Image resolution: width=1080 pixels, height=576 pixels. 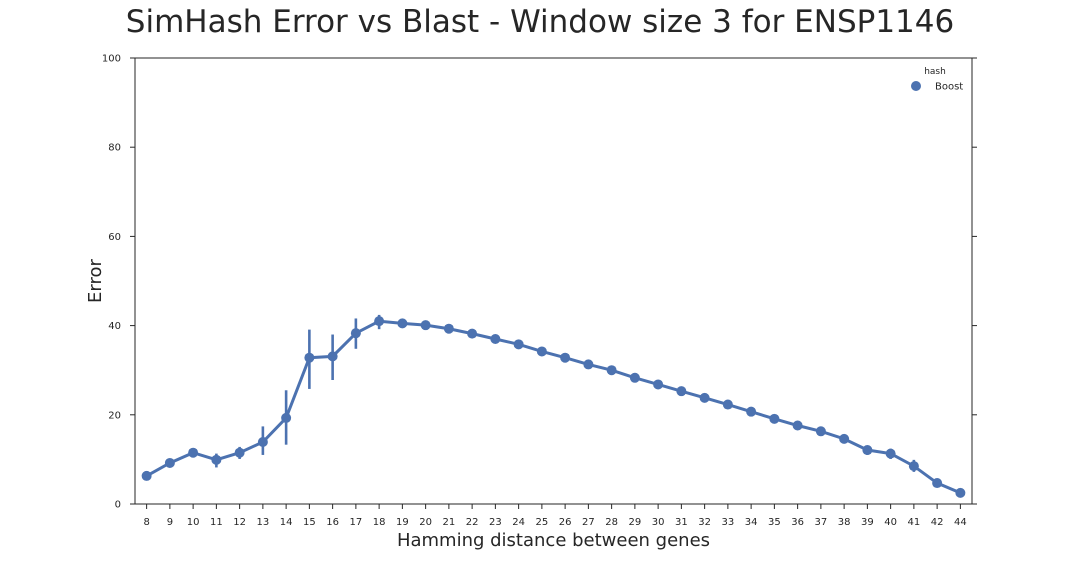 I want to click on x-tick-label: 8, so click(x=146, y=522).